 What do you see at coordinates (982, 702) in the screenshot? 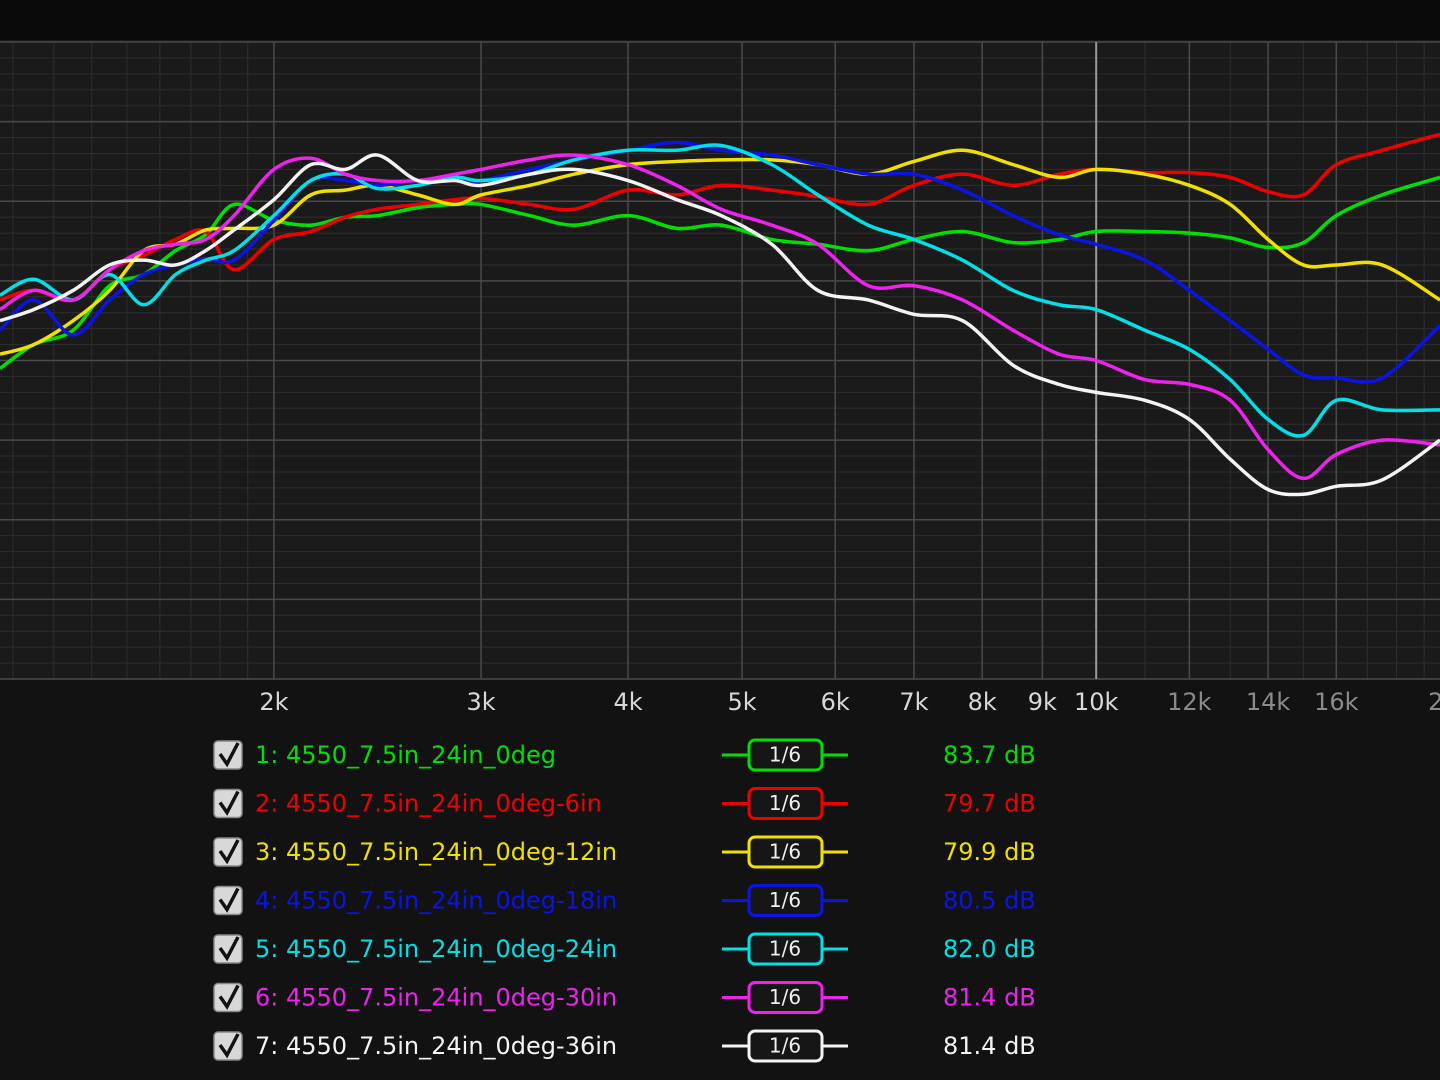
I see `x-tick-label: 8k` at bounding box center [982, 702].